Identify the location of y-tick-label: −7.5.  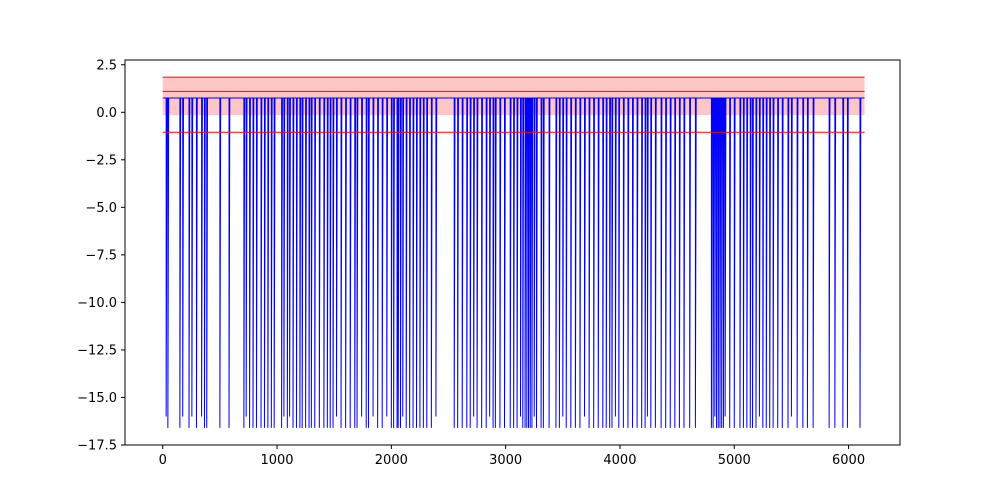
(101, 255).